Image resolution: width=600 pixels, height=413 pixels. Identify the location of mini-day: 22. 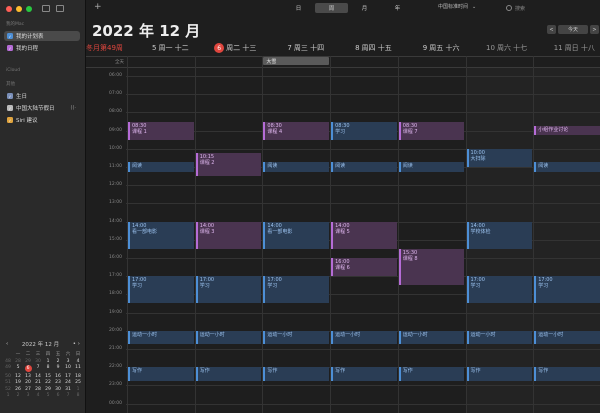
(48, 382).